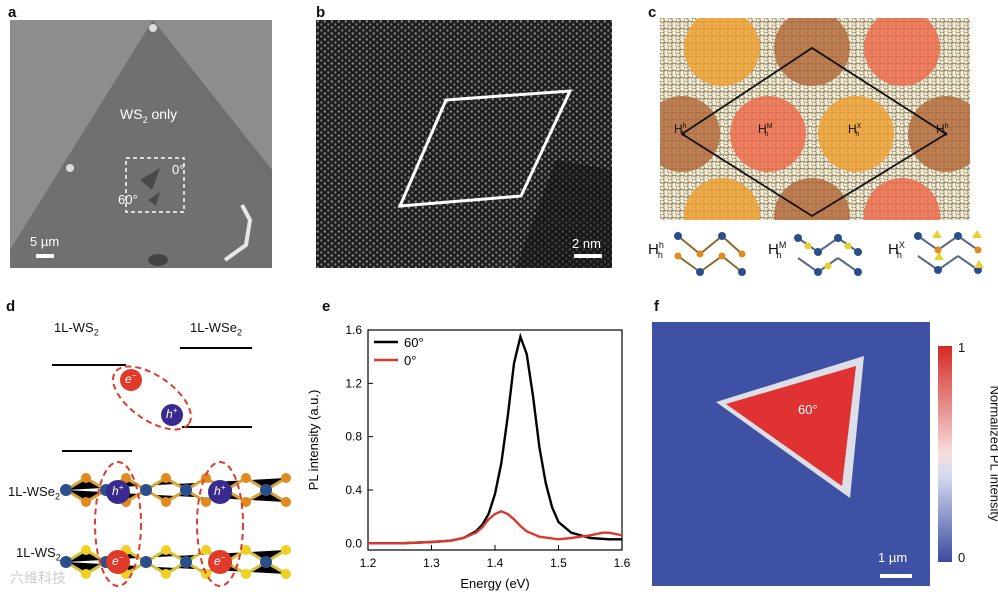  What do you see at coordinates (171, 467) in the screenshot?
I see `panel-d-band-schematic` at bounding box center [171, 467].